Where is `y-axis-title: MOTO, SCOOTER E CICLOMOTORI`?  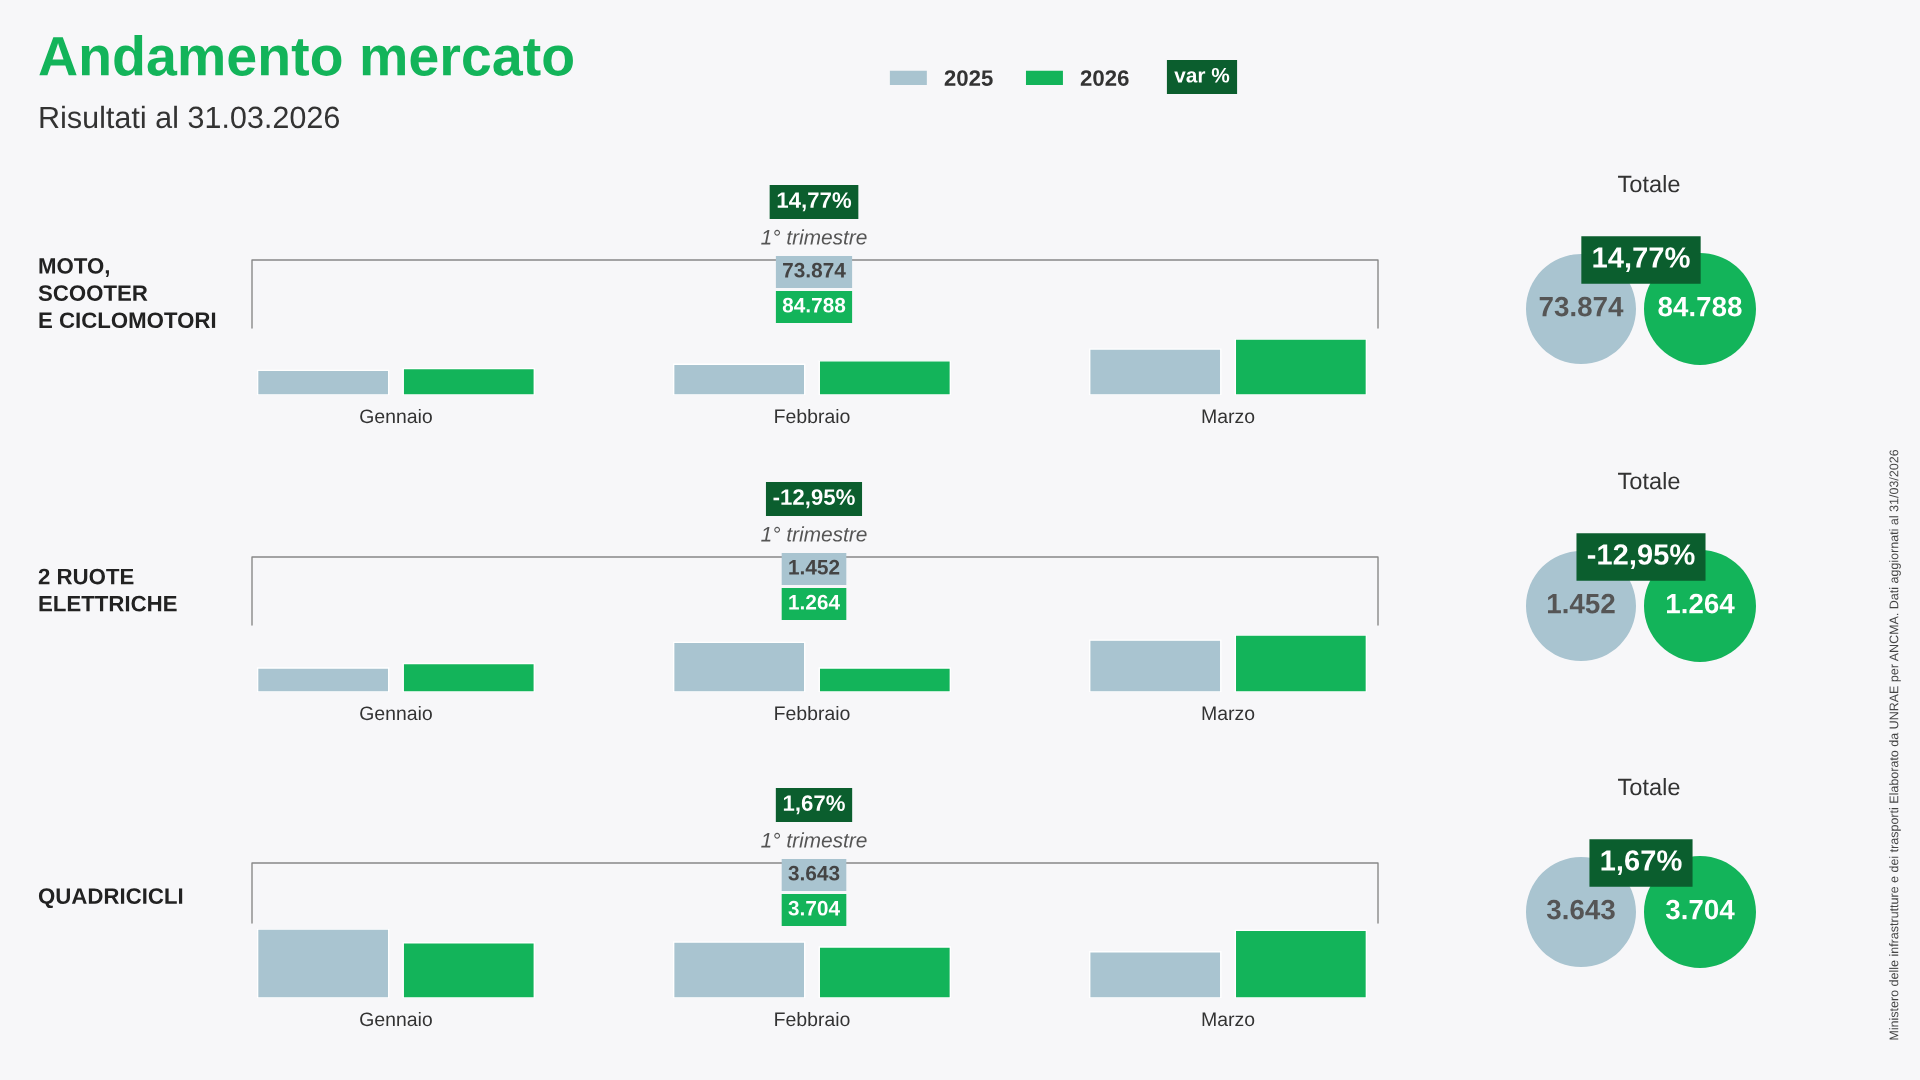 y-axis-title: MOTO, SCOOTER E CICLOMOTORI is located at coordinates (127, 293).